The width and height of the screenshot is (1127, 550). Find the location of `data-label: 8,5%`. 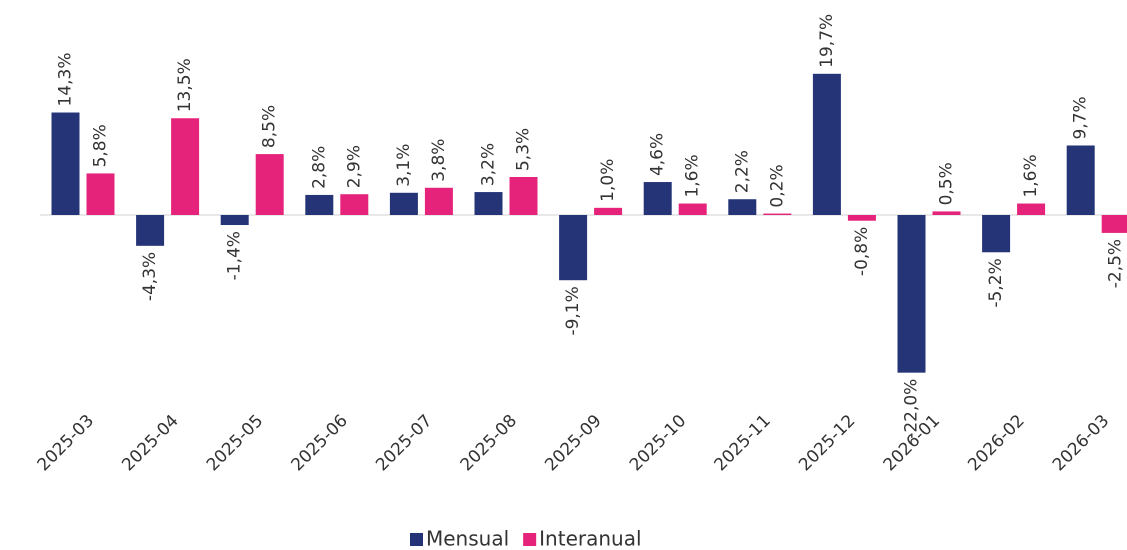

data-label: 8,5% is located at coordinates (270, 126).